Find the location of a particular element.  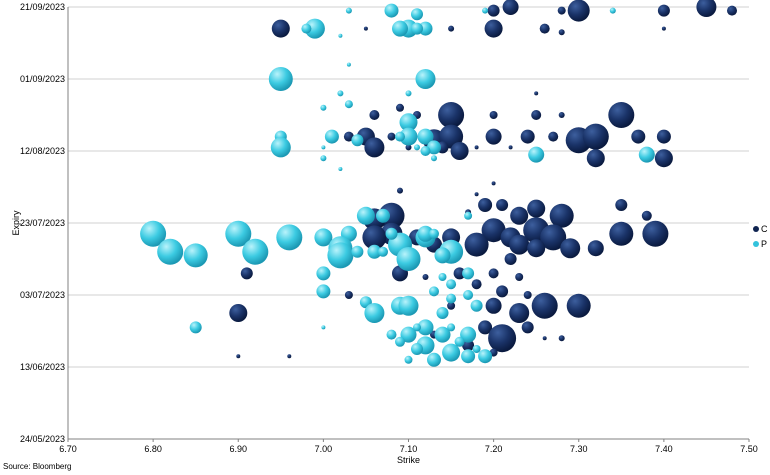

y-tick-label: 21/09/2023 is located at coordinates (42, 7).